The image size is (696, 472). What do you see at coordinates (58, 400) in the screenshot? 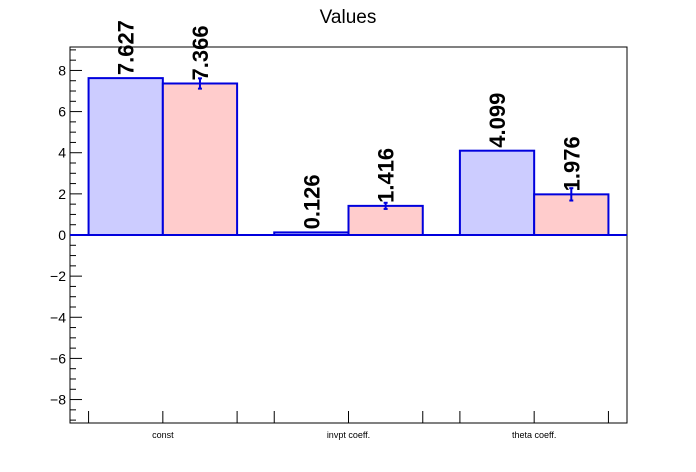
I see `y-tick-label: −8` at bounding box center [58, 400].